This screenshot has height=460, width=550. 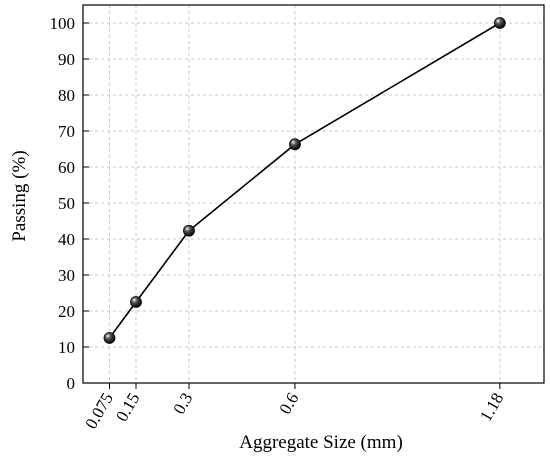 I want to click on x-tick-label: 0.075, so click(x=99, y=411).